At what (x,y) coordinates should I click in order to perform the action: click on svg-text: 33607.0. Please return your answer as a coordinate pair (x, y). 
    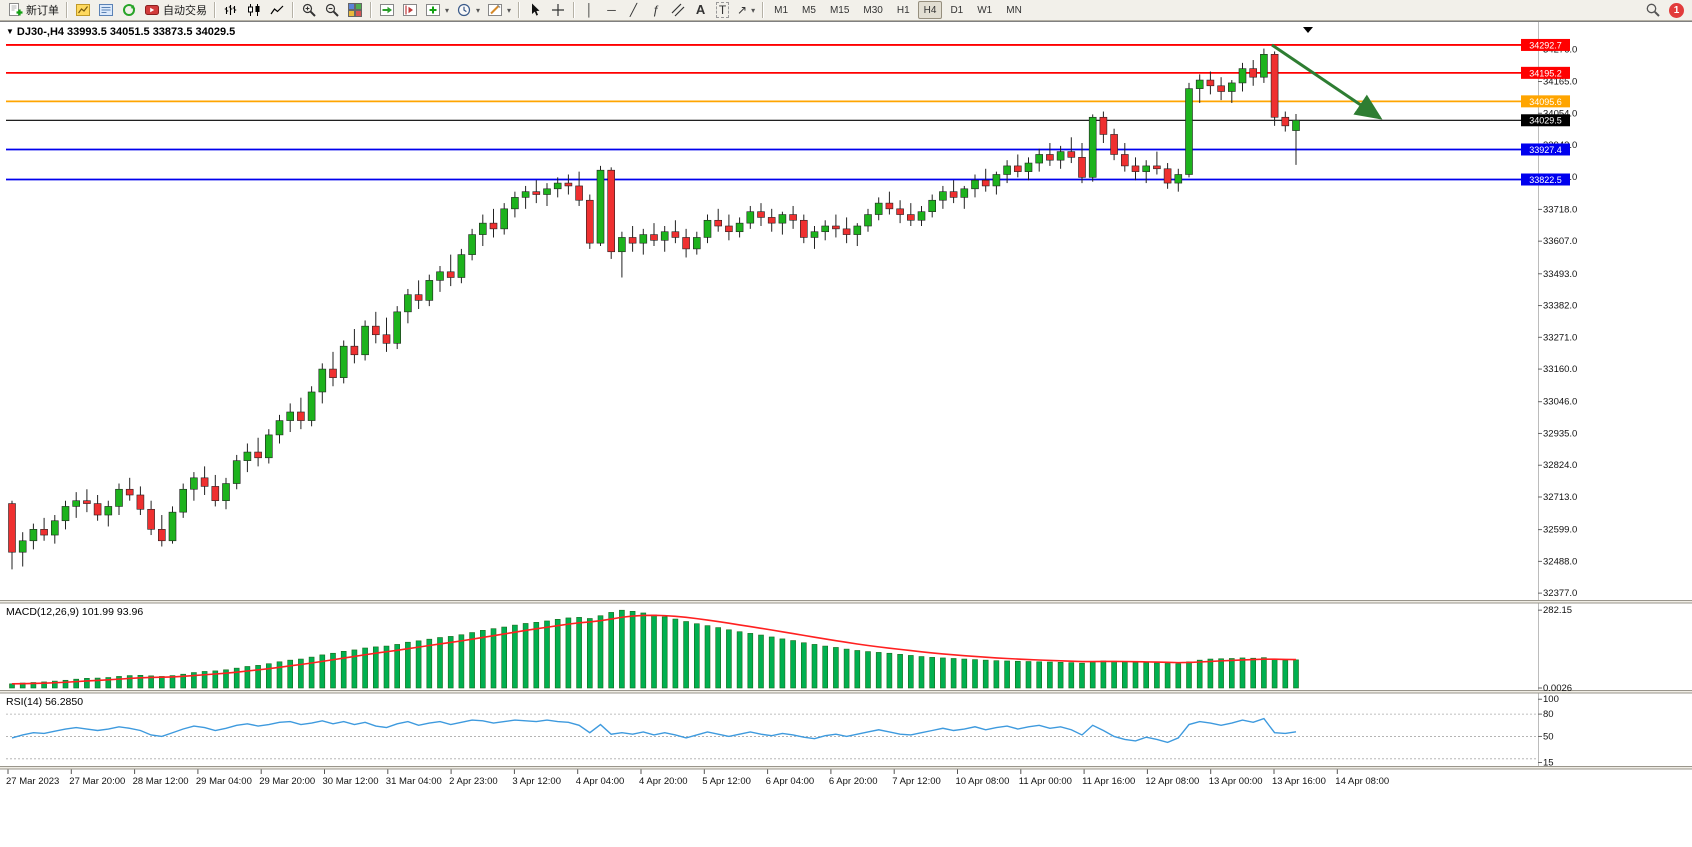
    Looking at the image, I should click on (1560, 241).